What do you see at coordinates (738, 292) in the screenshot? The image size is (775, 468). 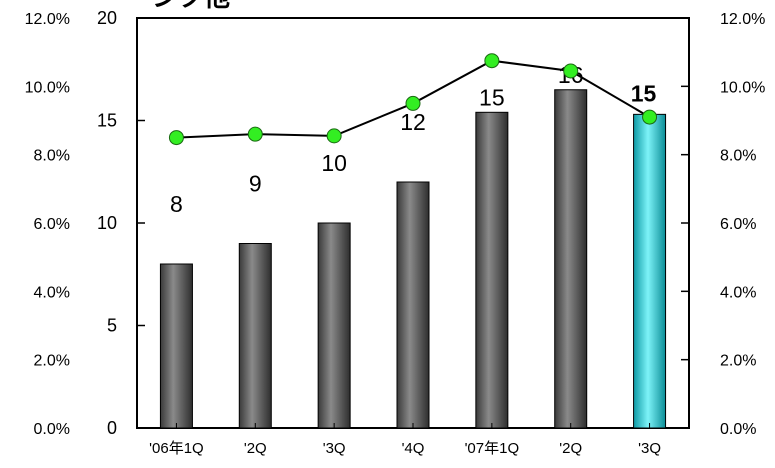 I see `right-axis-tick-label: 4.0%` at bounding box center [738, 292].